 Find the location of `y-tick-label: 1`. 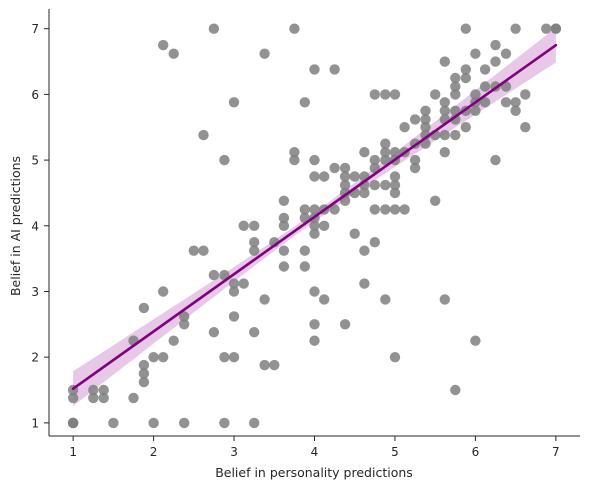

y-tick-label: 1 is located at coordinates (35, 423).